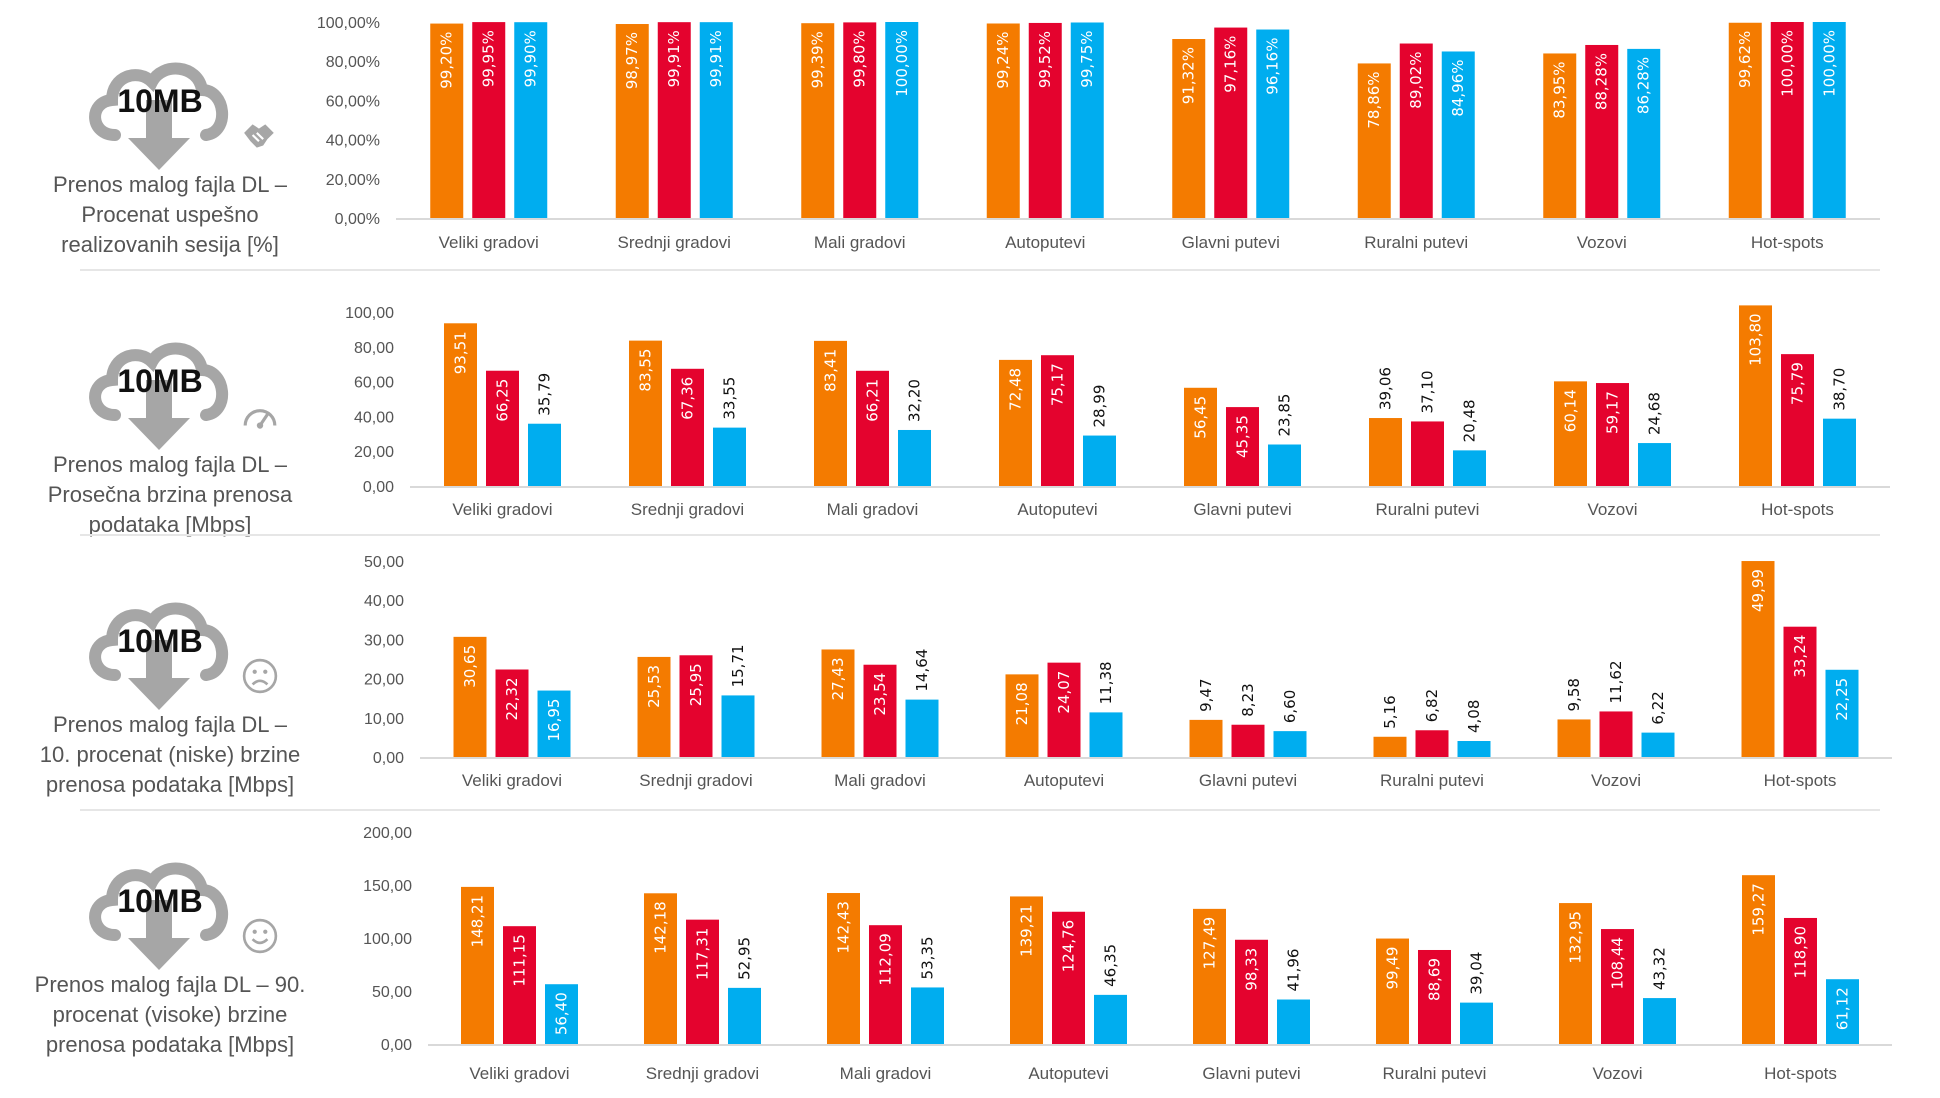 This screenshot has width=1940, height=1098. What do you see at coordinates (387, 886) in the screenshot?
I see `y-tick-label: 150,00` at bounding box center [387, 886].